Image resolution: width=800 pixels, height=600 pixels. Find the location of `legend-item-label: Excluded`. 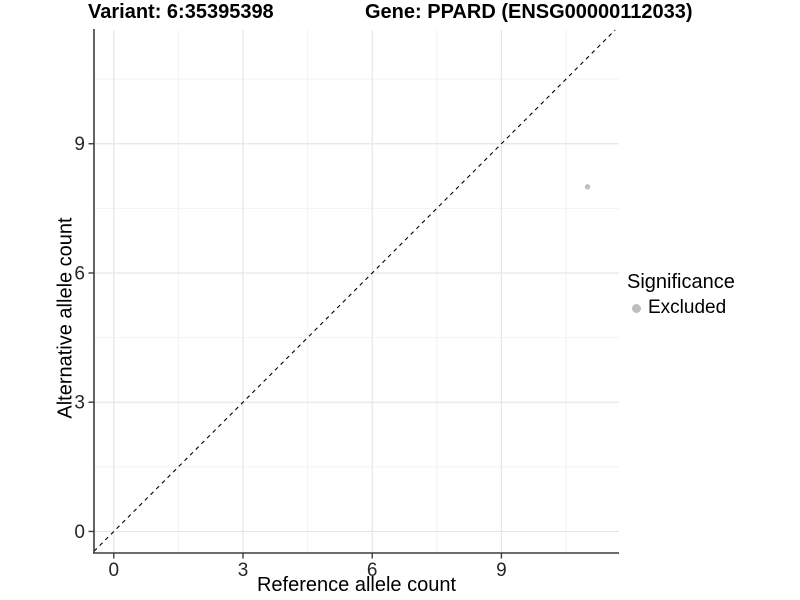

legend-item-label: Excluded is located at coordinates (687, 307).